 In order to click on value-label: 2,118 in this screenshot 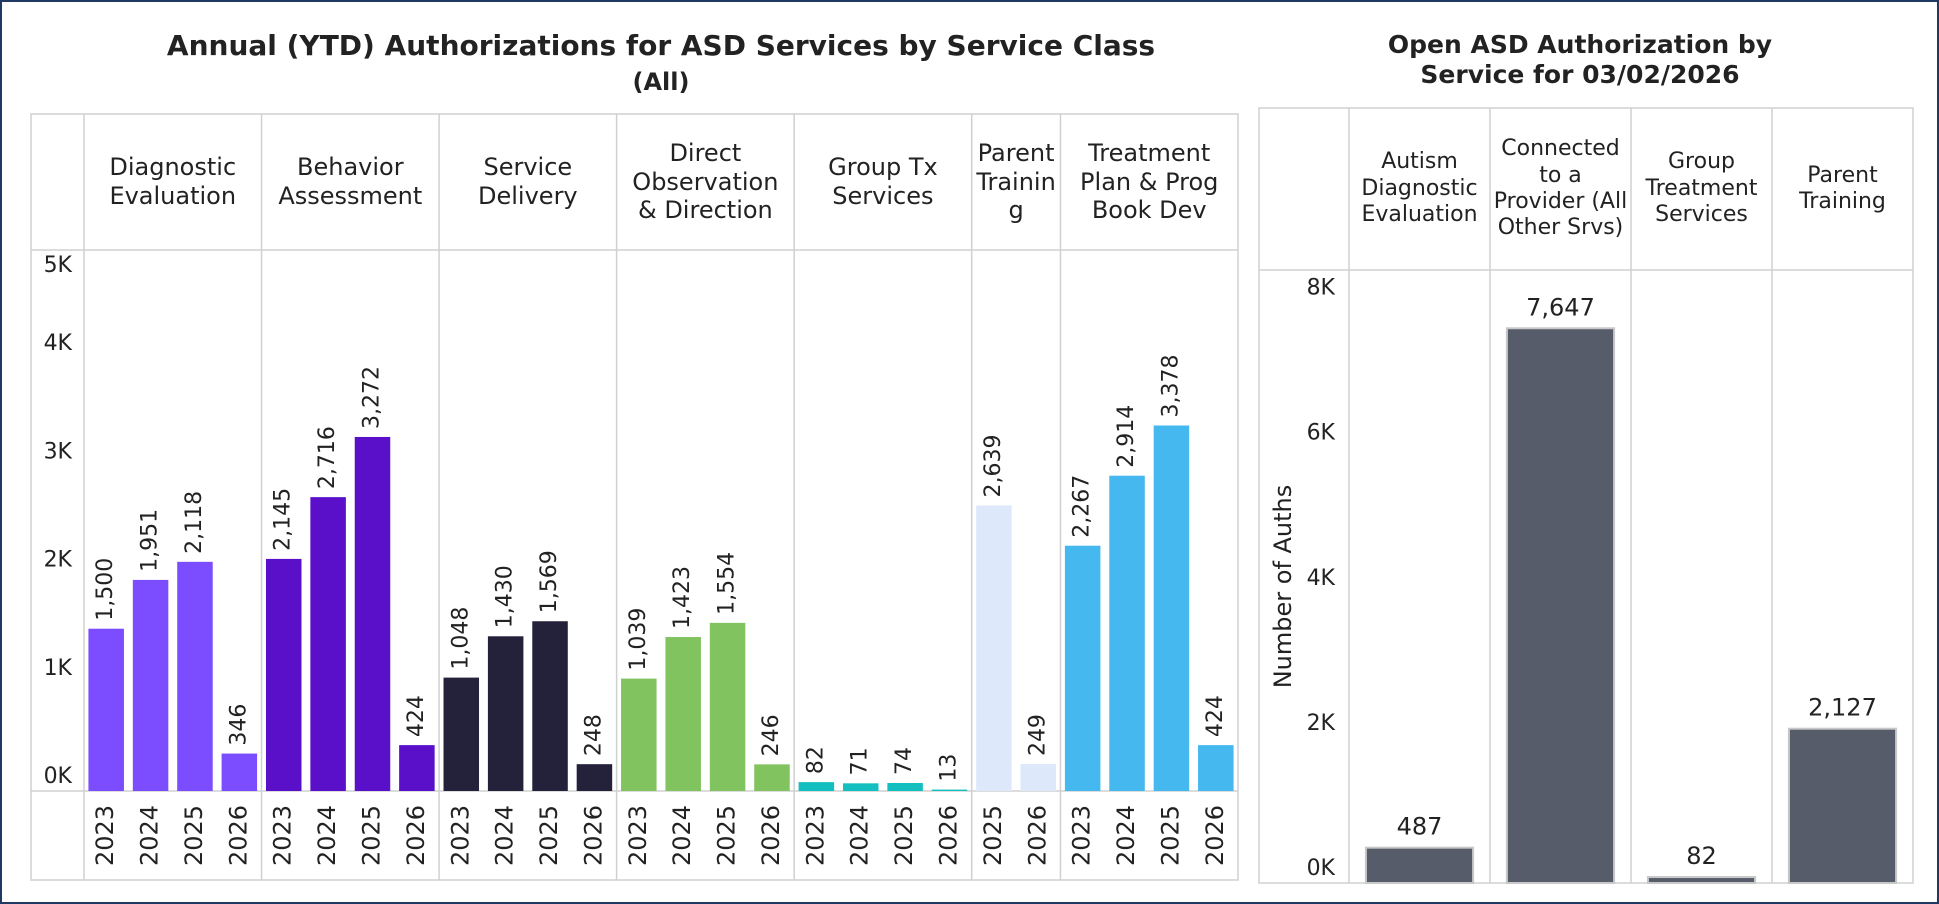, I will do `click(194, 522)`.